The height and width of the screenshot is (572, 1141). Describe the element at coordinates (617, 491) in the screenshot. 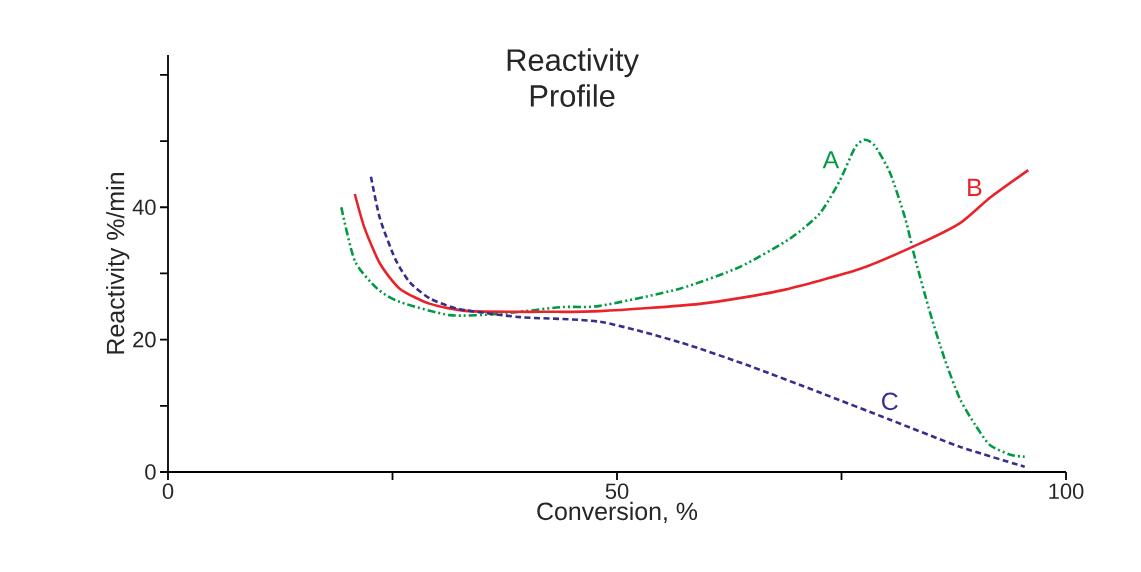

I see `x-tick-label: 50` at that location.